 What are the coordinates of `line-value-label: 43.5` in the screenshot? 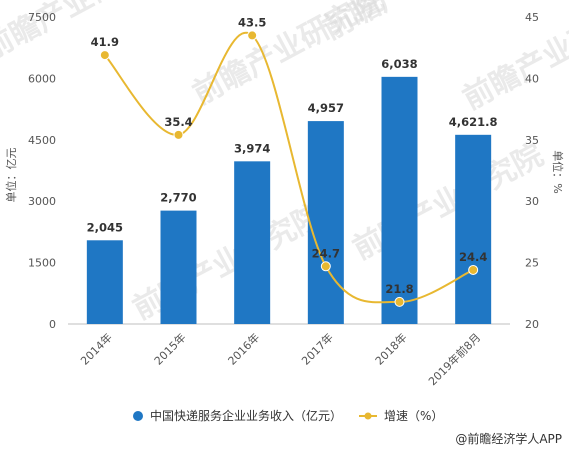 It's located at (252, 22).